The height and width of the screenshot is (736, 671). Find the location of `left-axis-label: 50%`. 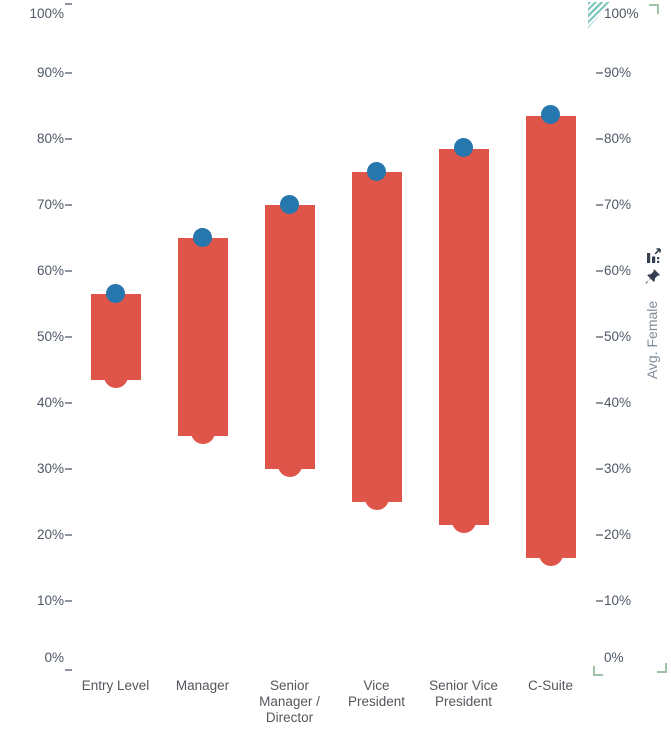

left-axis-label: 50% is located at coordinates (50, 336).